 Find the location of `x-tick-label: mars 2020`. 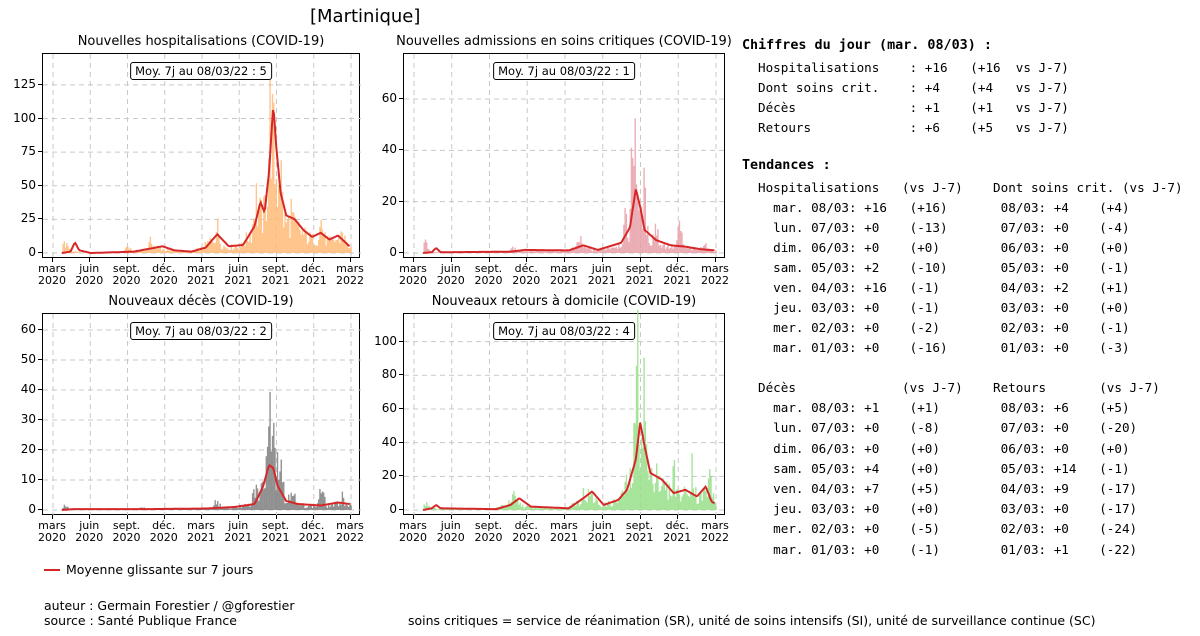

x-tick-label: mars 2020 is located at coordinates (413, 274).